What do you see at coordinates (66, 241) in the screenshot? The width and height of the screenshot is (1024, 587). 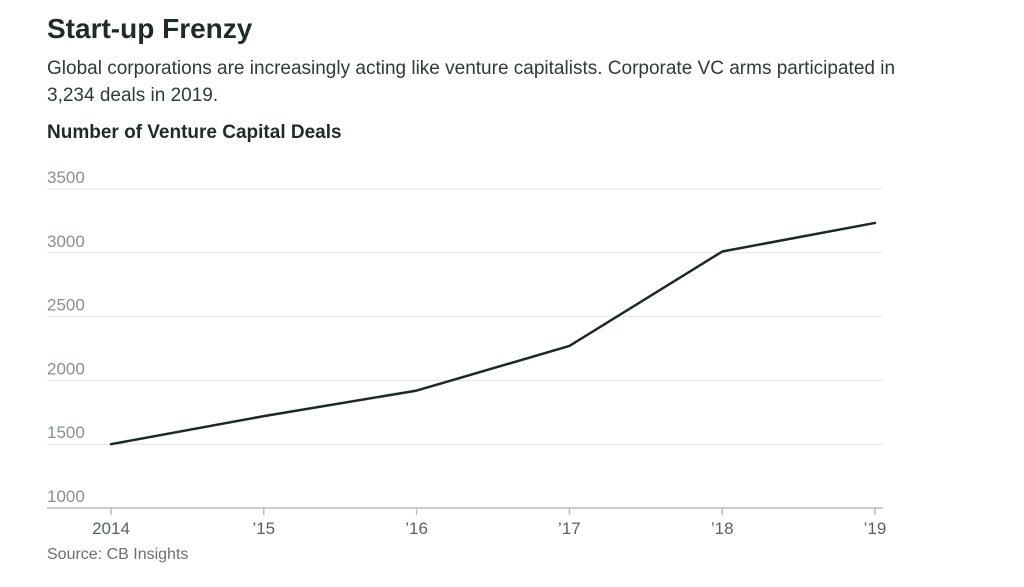 I see `y-tick-label: 3000` at bounding box center [66, 241].